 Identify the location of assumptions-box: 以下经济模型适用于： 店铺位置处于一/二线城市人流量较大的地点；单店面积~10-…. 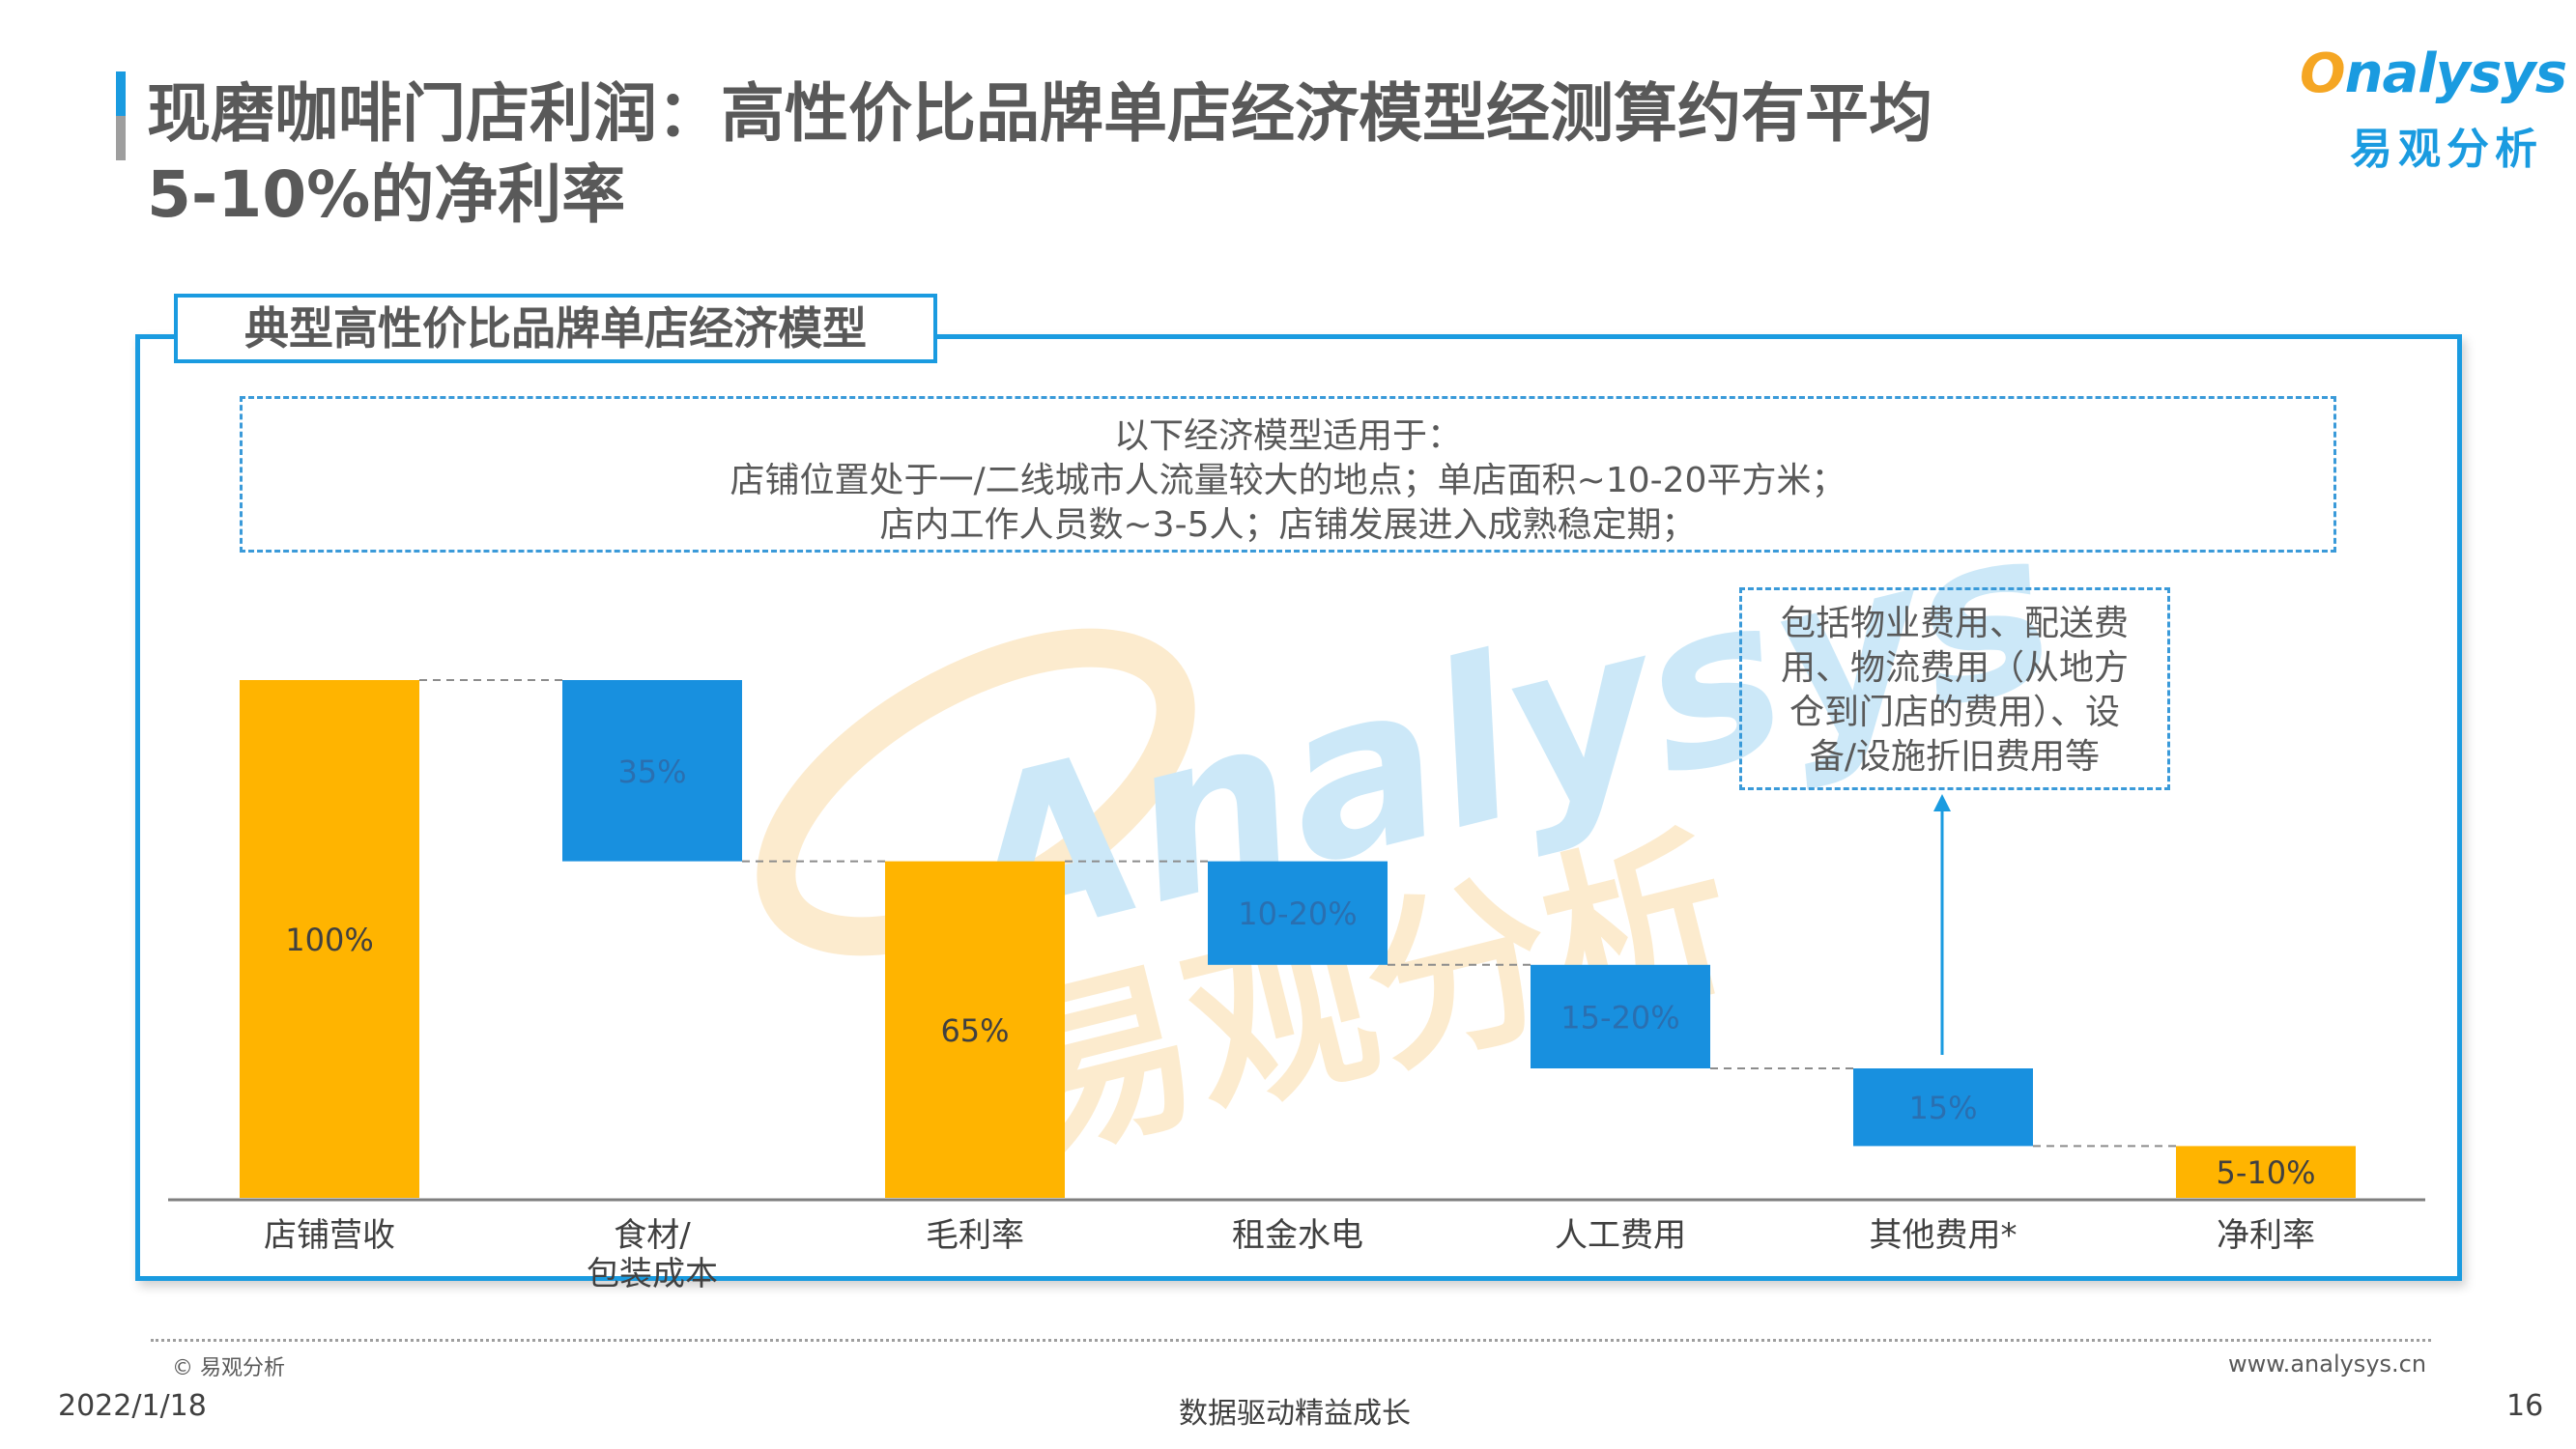
(1288, 474).